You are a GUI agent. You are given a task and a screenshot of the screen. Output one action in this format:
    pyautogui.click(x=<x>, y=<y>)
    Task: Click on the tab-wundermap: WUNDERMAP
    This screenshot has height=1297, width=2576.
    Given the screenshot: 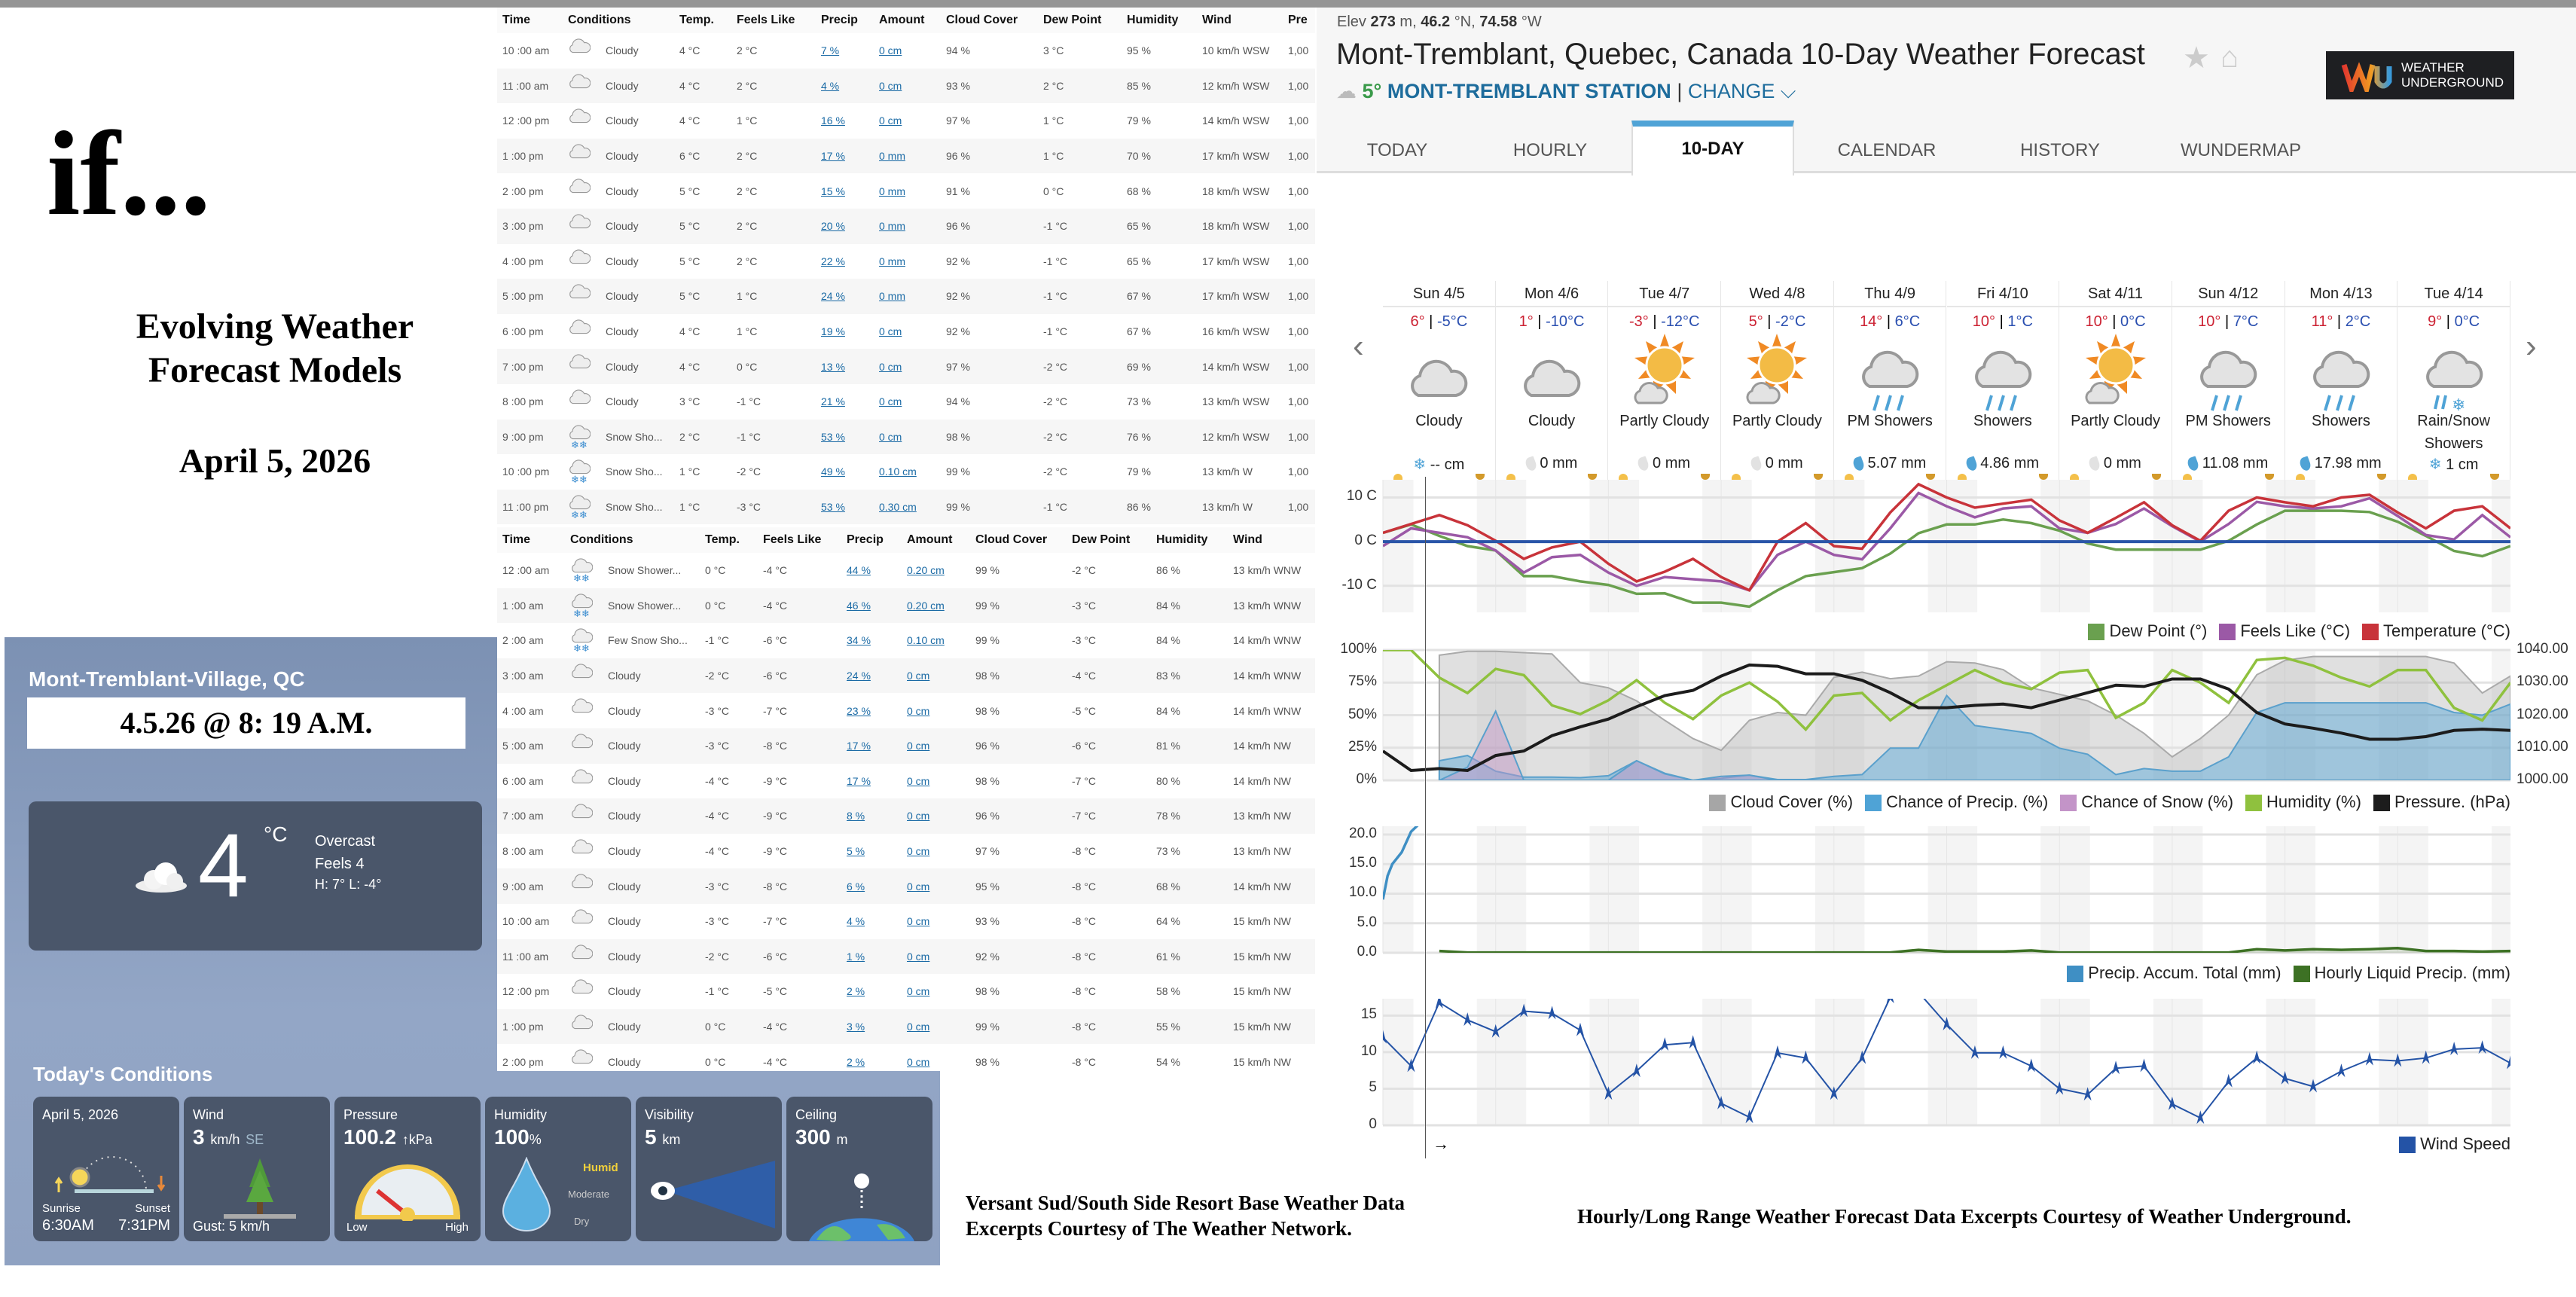 What is the action you would take?
    pyautogui.click(x=2241, y=150)
    